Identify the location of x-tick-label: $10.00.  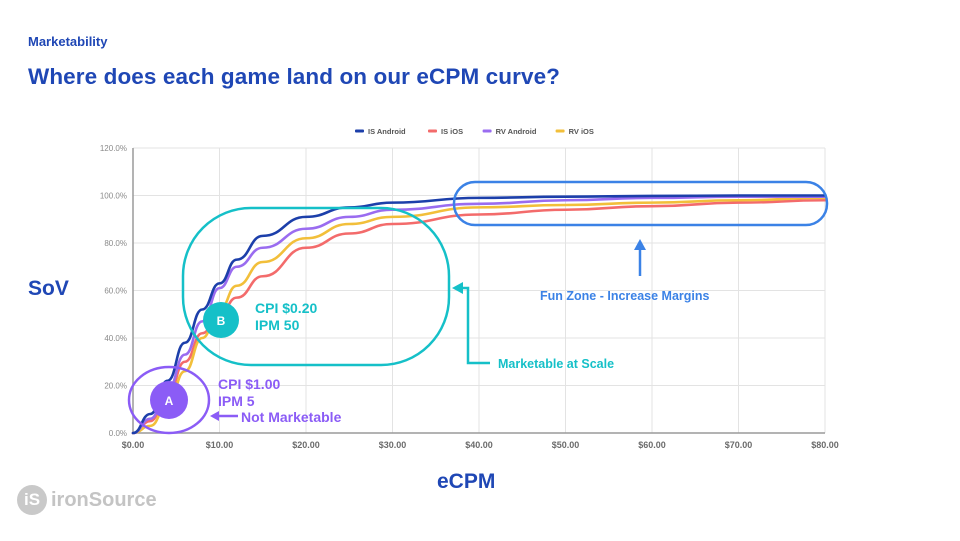
(220, 445).